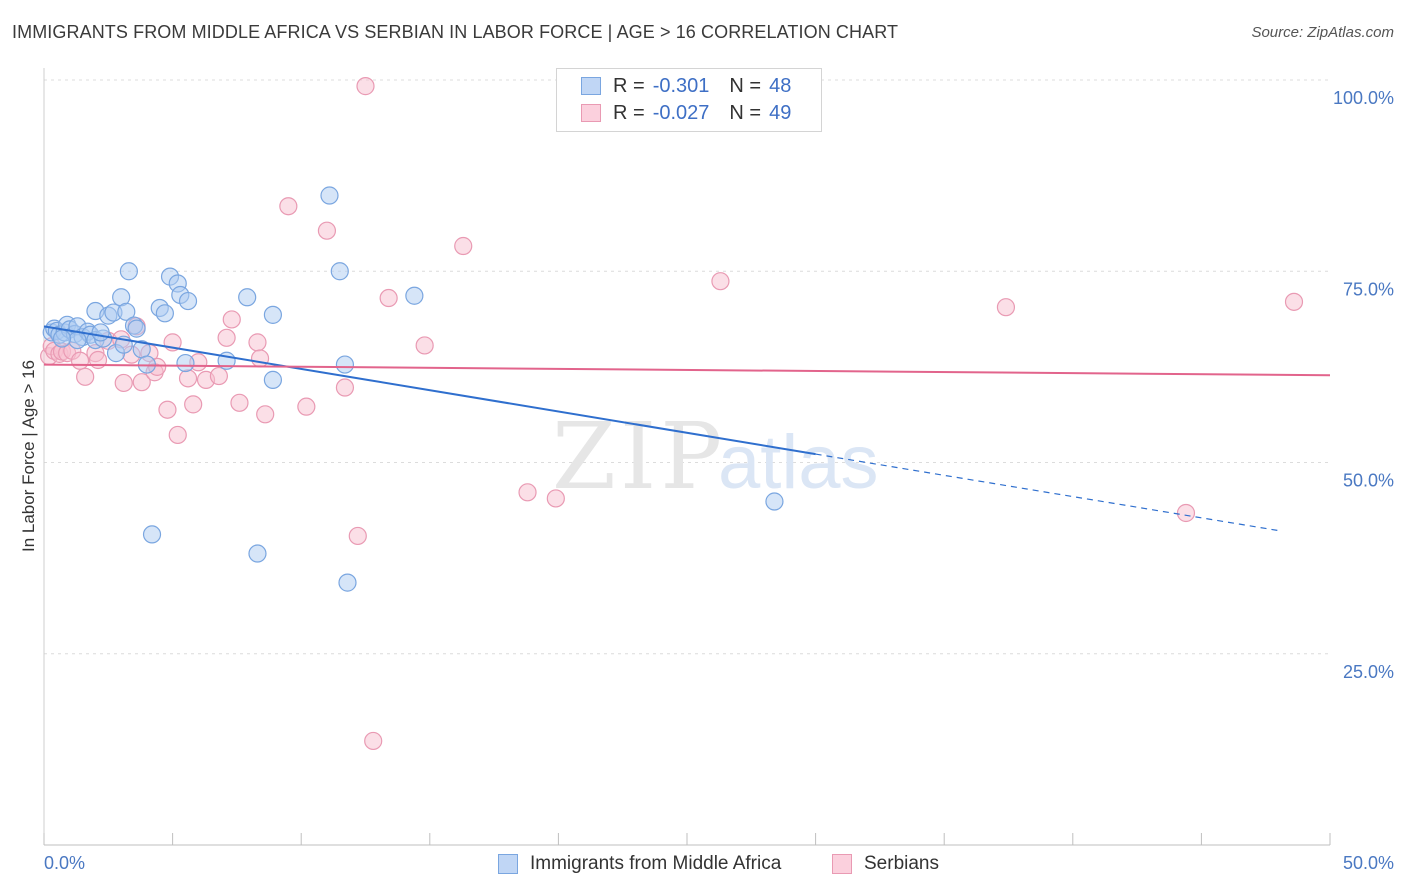 The width and height of the screenshot is (1406, 892). Describe the element at coordinates (591, 86) in the screenshot. I see `legend-swatch-blue` at that location.